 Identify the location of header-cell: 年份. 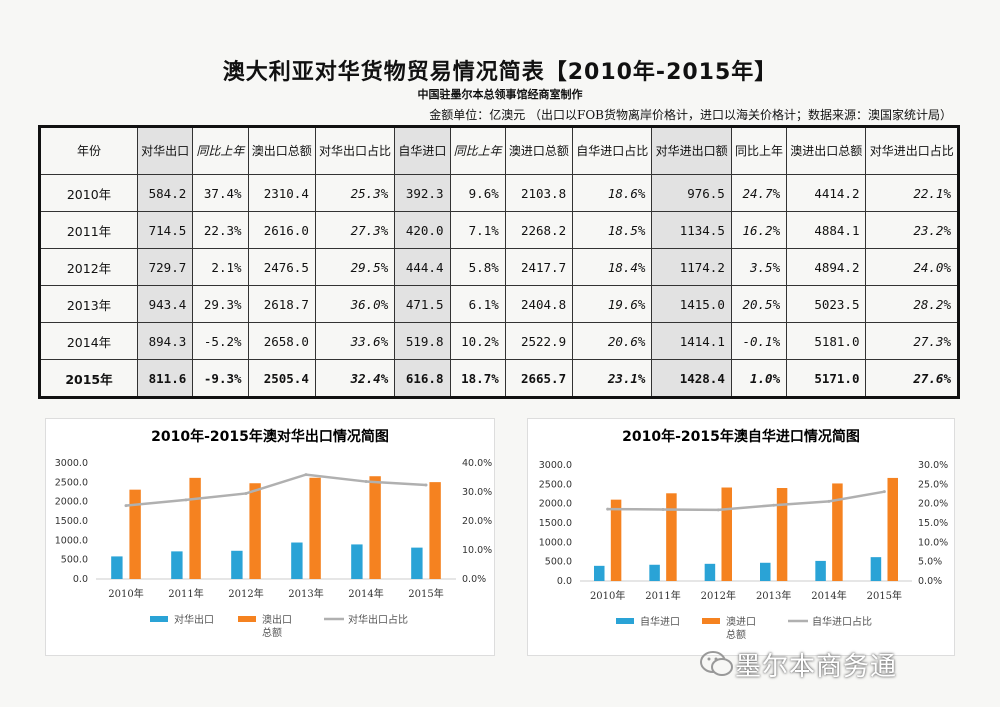
(88, 150).